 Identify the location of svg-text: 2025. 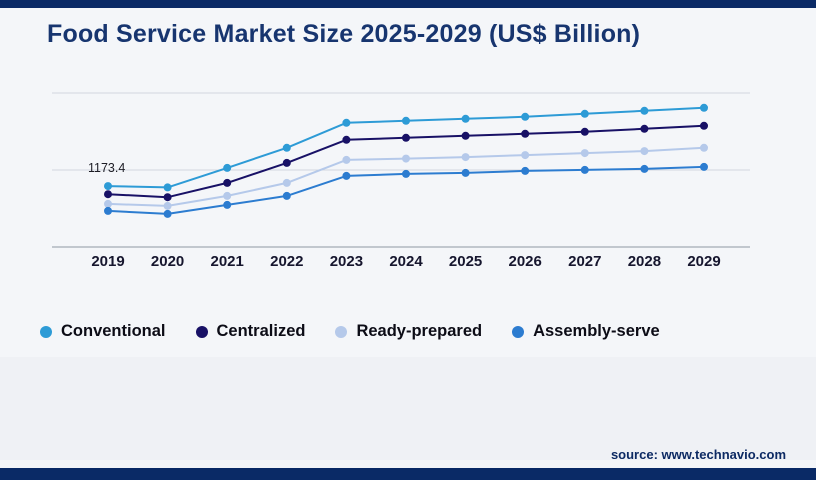
(465, 261).